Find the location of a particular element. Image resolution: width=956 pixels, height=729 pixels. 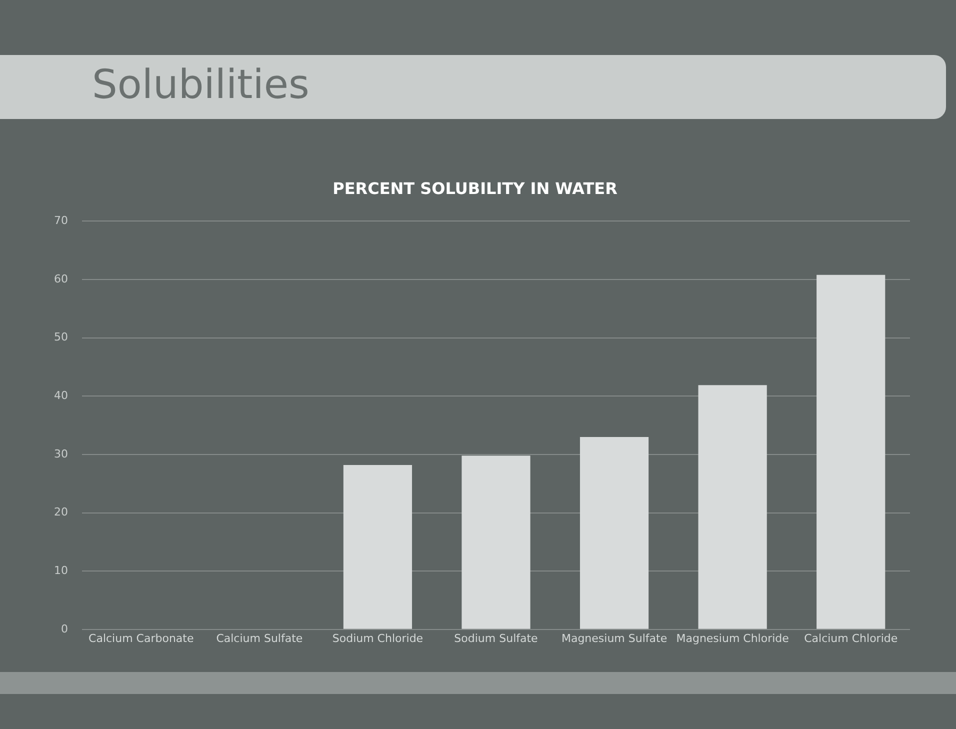

y-tick-label: 0 is located at coordinates (64, 629).